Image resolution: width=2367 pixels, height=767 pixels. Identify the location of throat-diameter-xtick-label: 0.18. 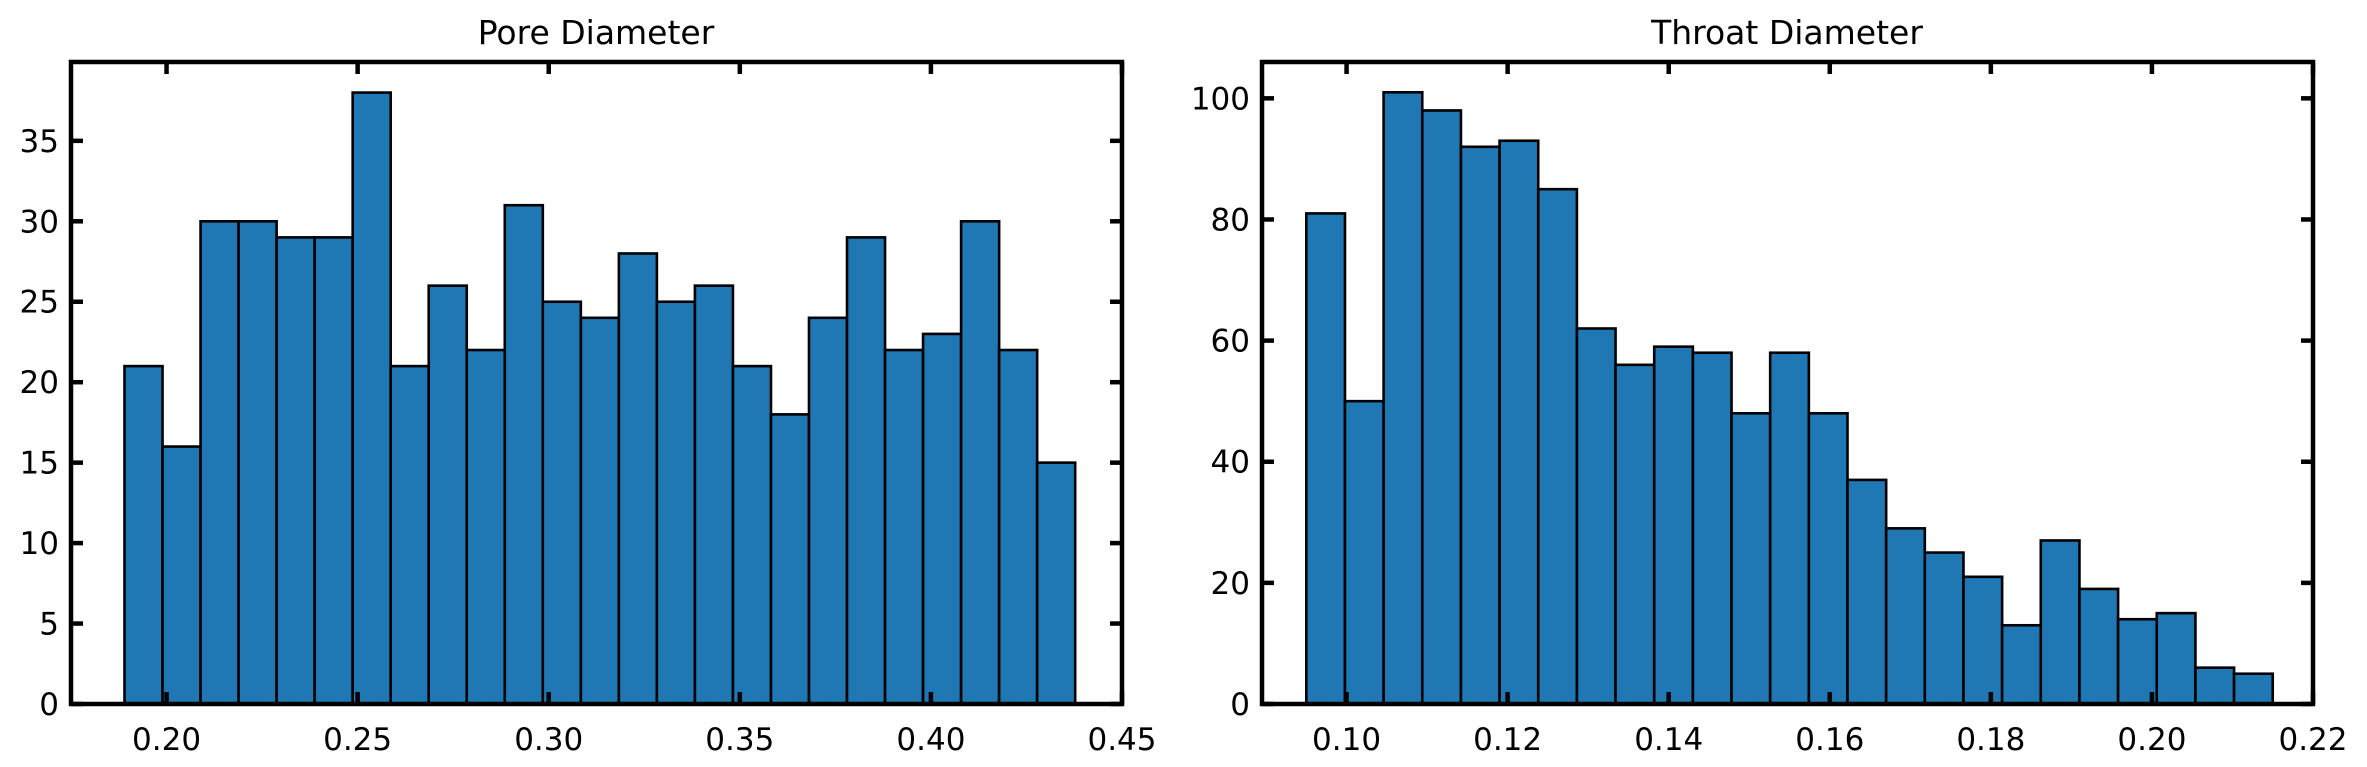
(1990, 740).